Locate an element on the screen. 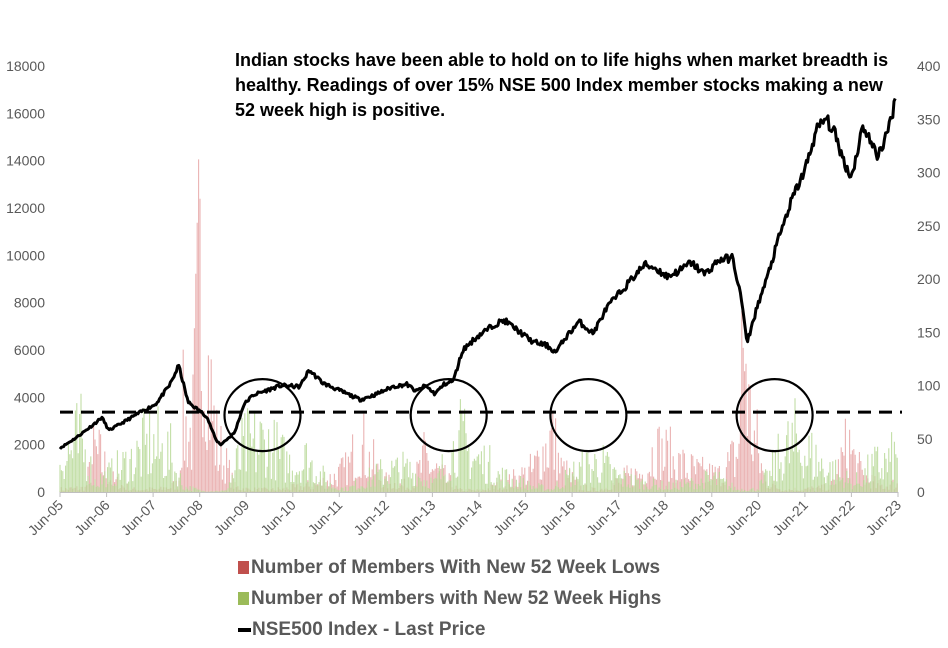 The width and height of the screenshot is (948, 648). y-left-tick-label: 8000 is located at coordinates (29, 303).